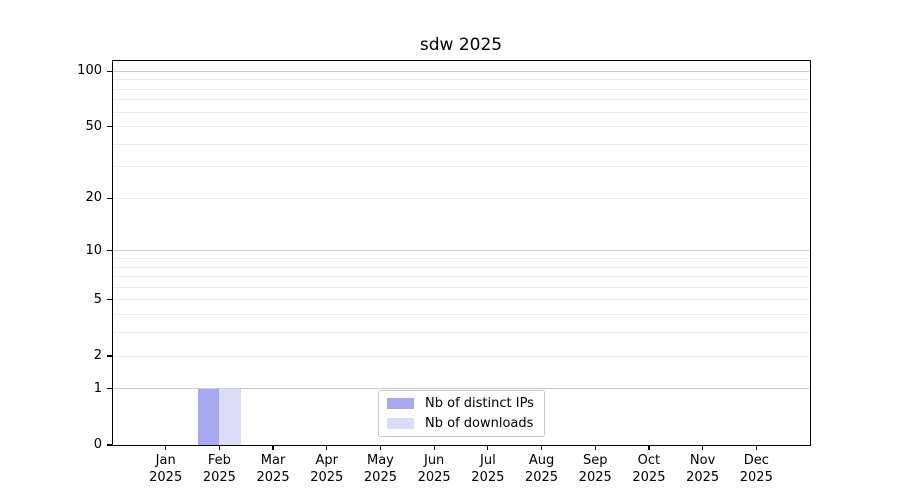 This screenshot has height=500, width=900. I want to click on x-tick-label: Jul 2025, so click(488, 469).